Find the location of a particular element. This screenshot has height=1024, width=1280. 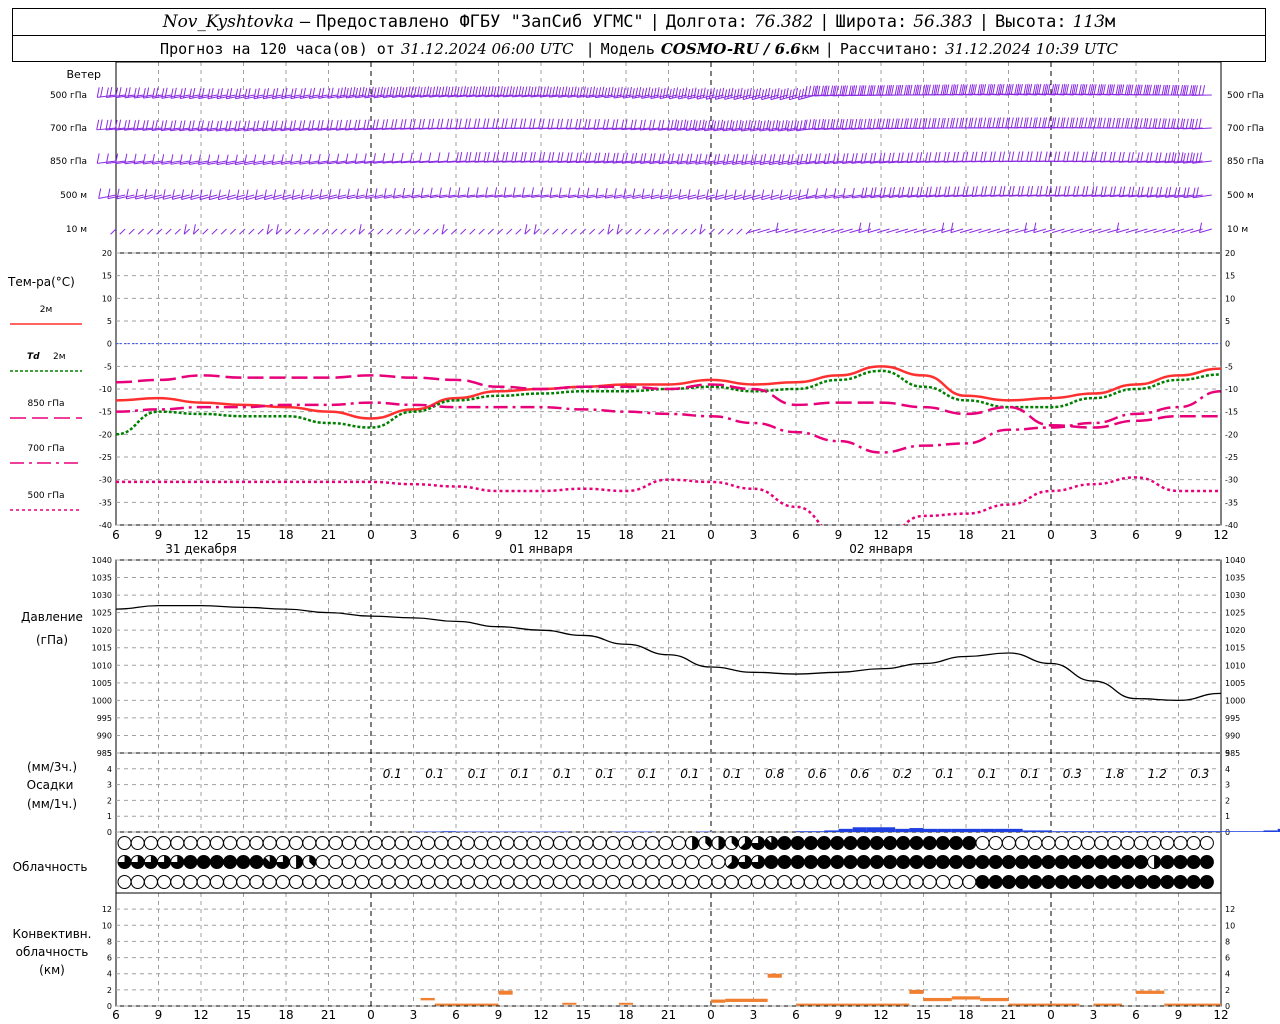

wind-level-label: 10 м is located at coordinates (1237, 230).